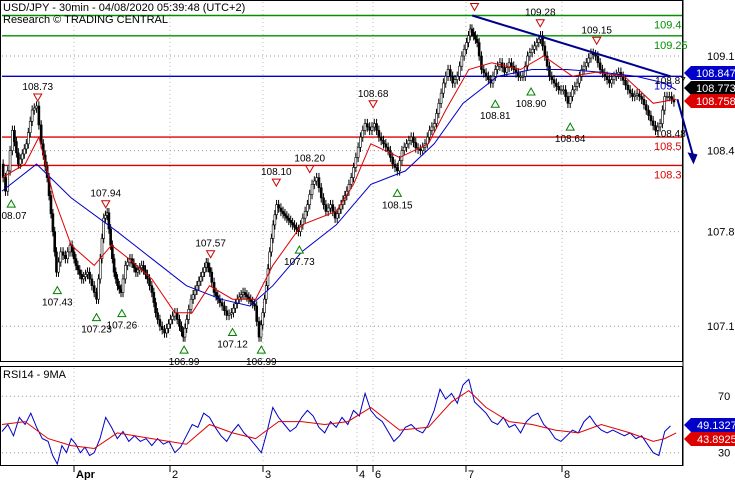  What do you see at coordinates (37, 87) in the screenshot?
I see `pivot-label: 108.73` at bounding box center [37, 87].